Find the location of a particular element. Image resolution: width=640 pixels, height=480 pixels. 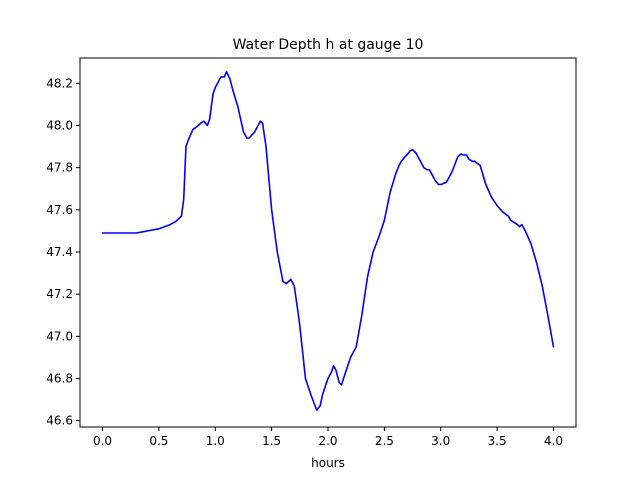

y-tick-label: 47.4 is located at coordinates (59, 252).